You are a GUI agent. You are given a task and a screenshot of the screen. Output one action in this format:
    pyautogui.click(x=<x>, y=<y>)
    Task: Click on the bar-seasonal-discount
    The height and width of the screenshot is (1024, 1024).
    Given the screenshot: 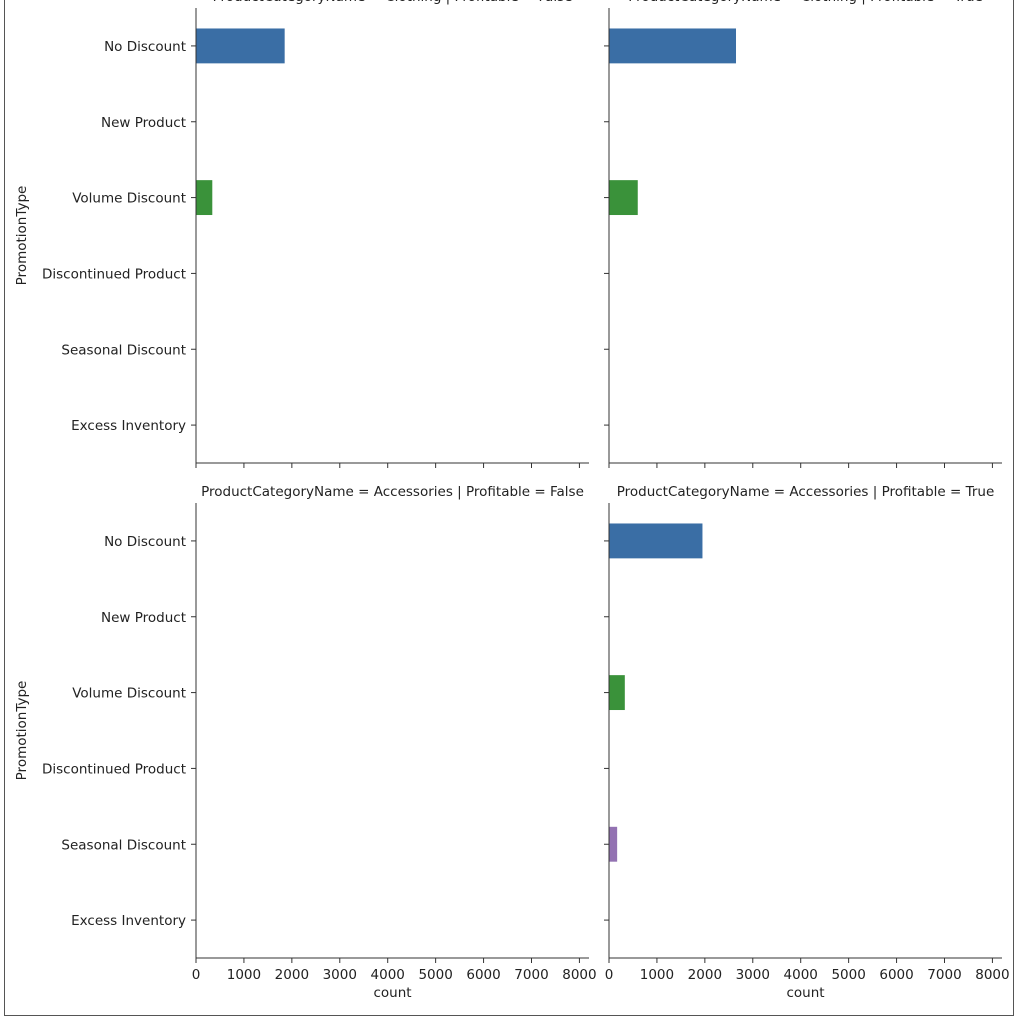 What is the action you would take?
    pyautogui.click(x=613, y=844)
    